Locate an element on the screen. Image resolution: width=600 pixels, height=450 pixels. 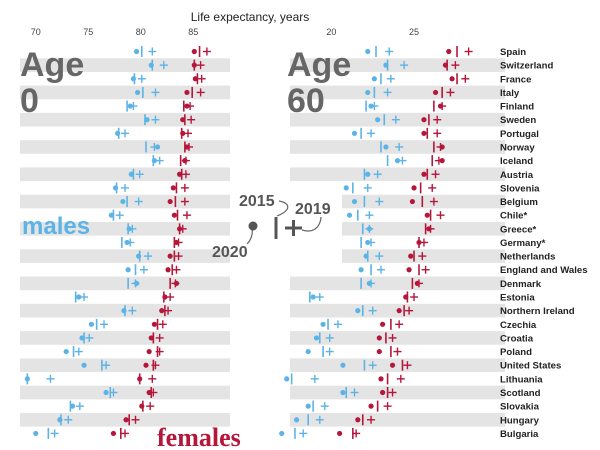
chart-title: Life expectancy, years is located at coordinates (250, 17).